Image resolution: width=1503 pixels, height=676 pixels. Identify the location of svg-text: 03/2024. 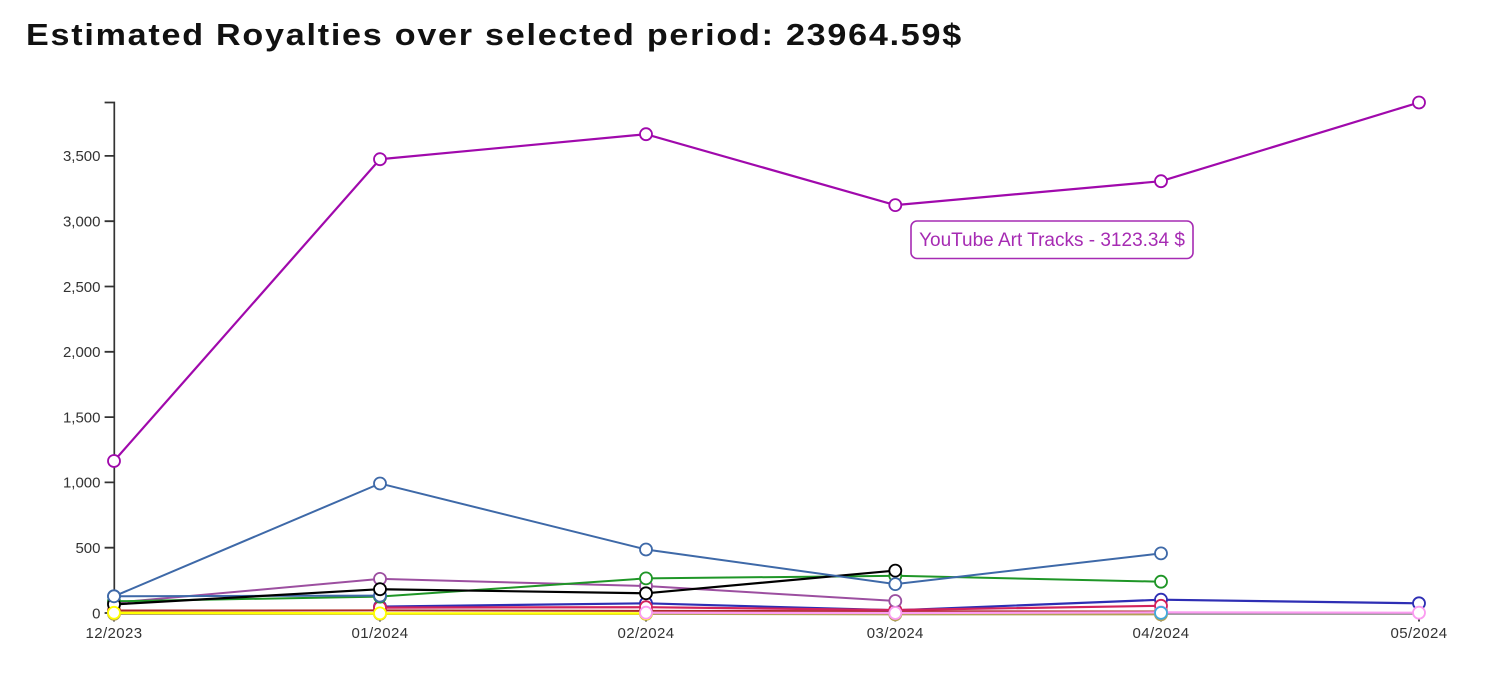
(895, 633).